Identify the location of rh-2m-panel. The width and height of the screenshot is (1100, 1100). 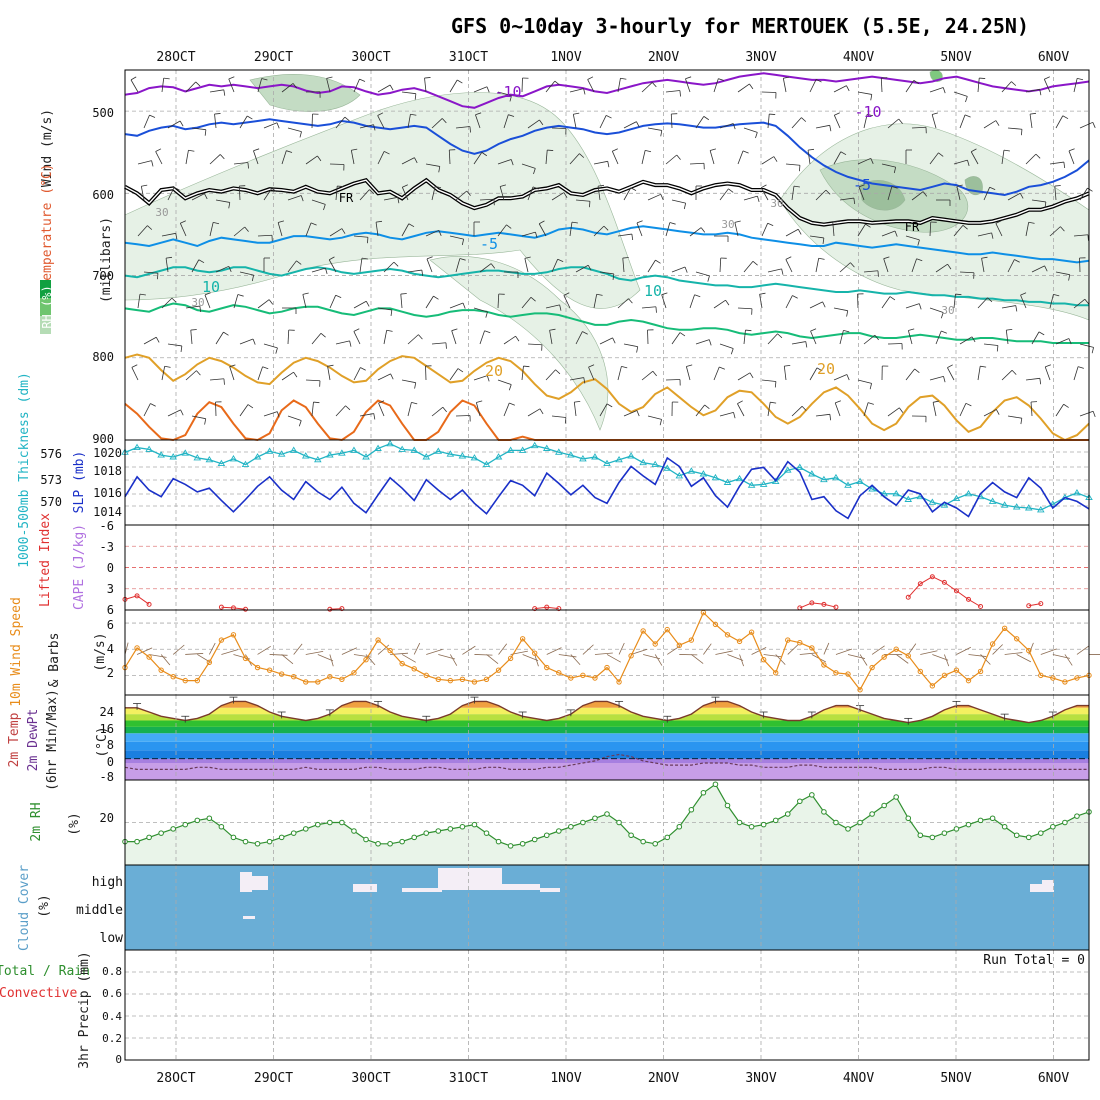
(607, 822).